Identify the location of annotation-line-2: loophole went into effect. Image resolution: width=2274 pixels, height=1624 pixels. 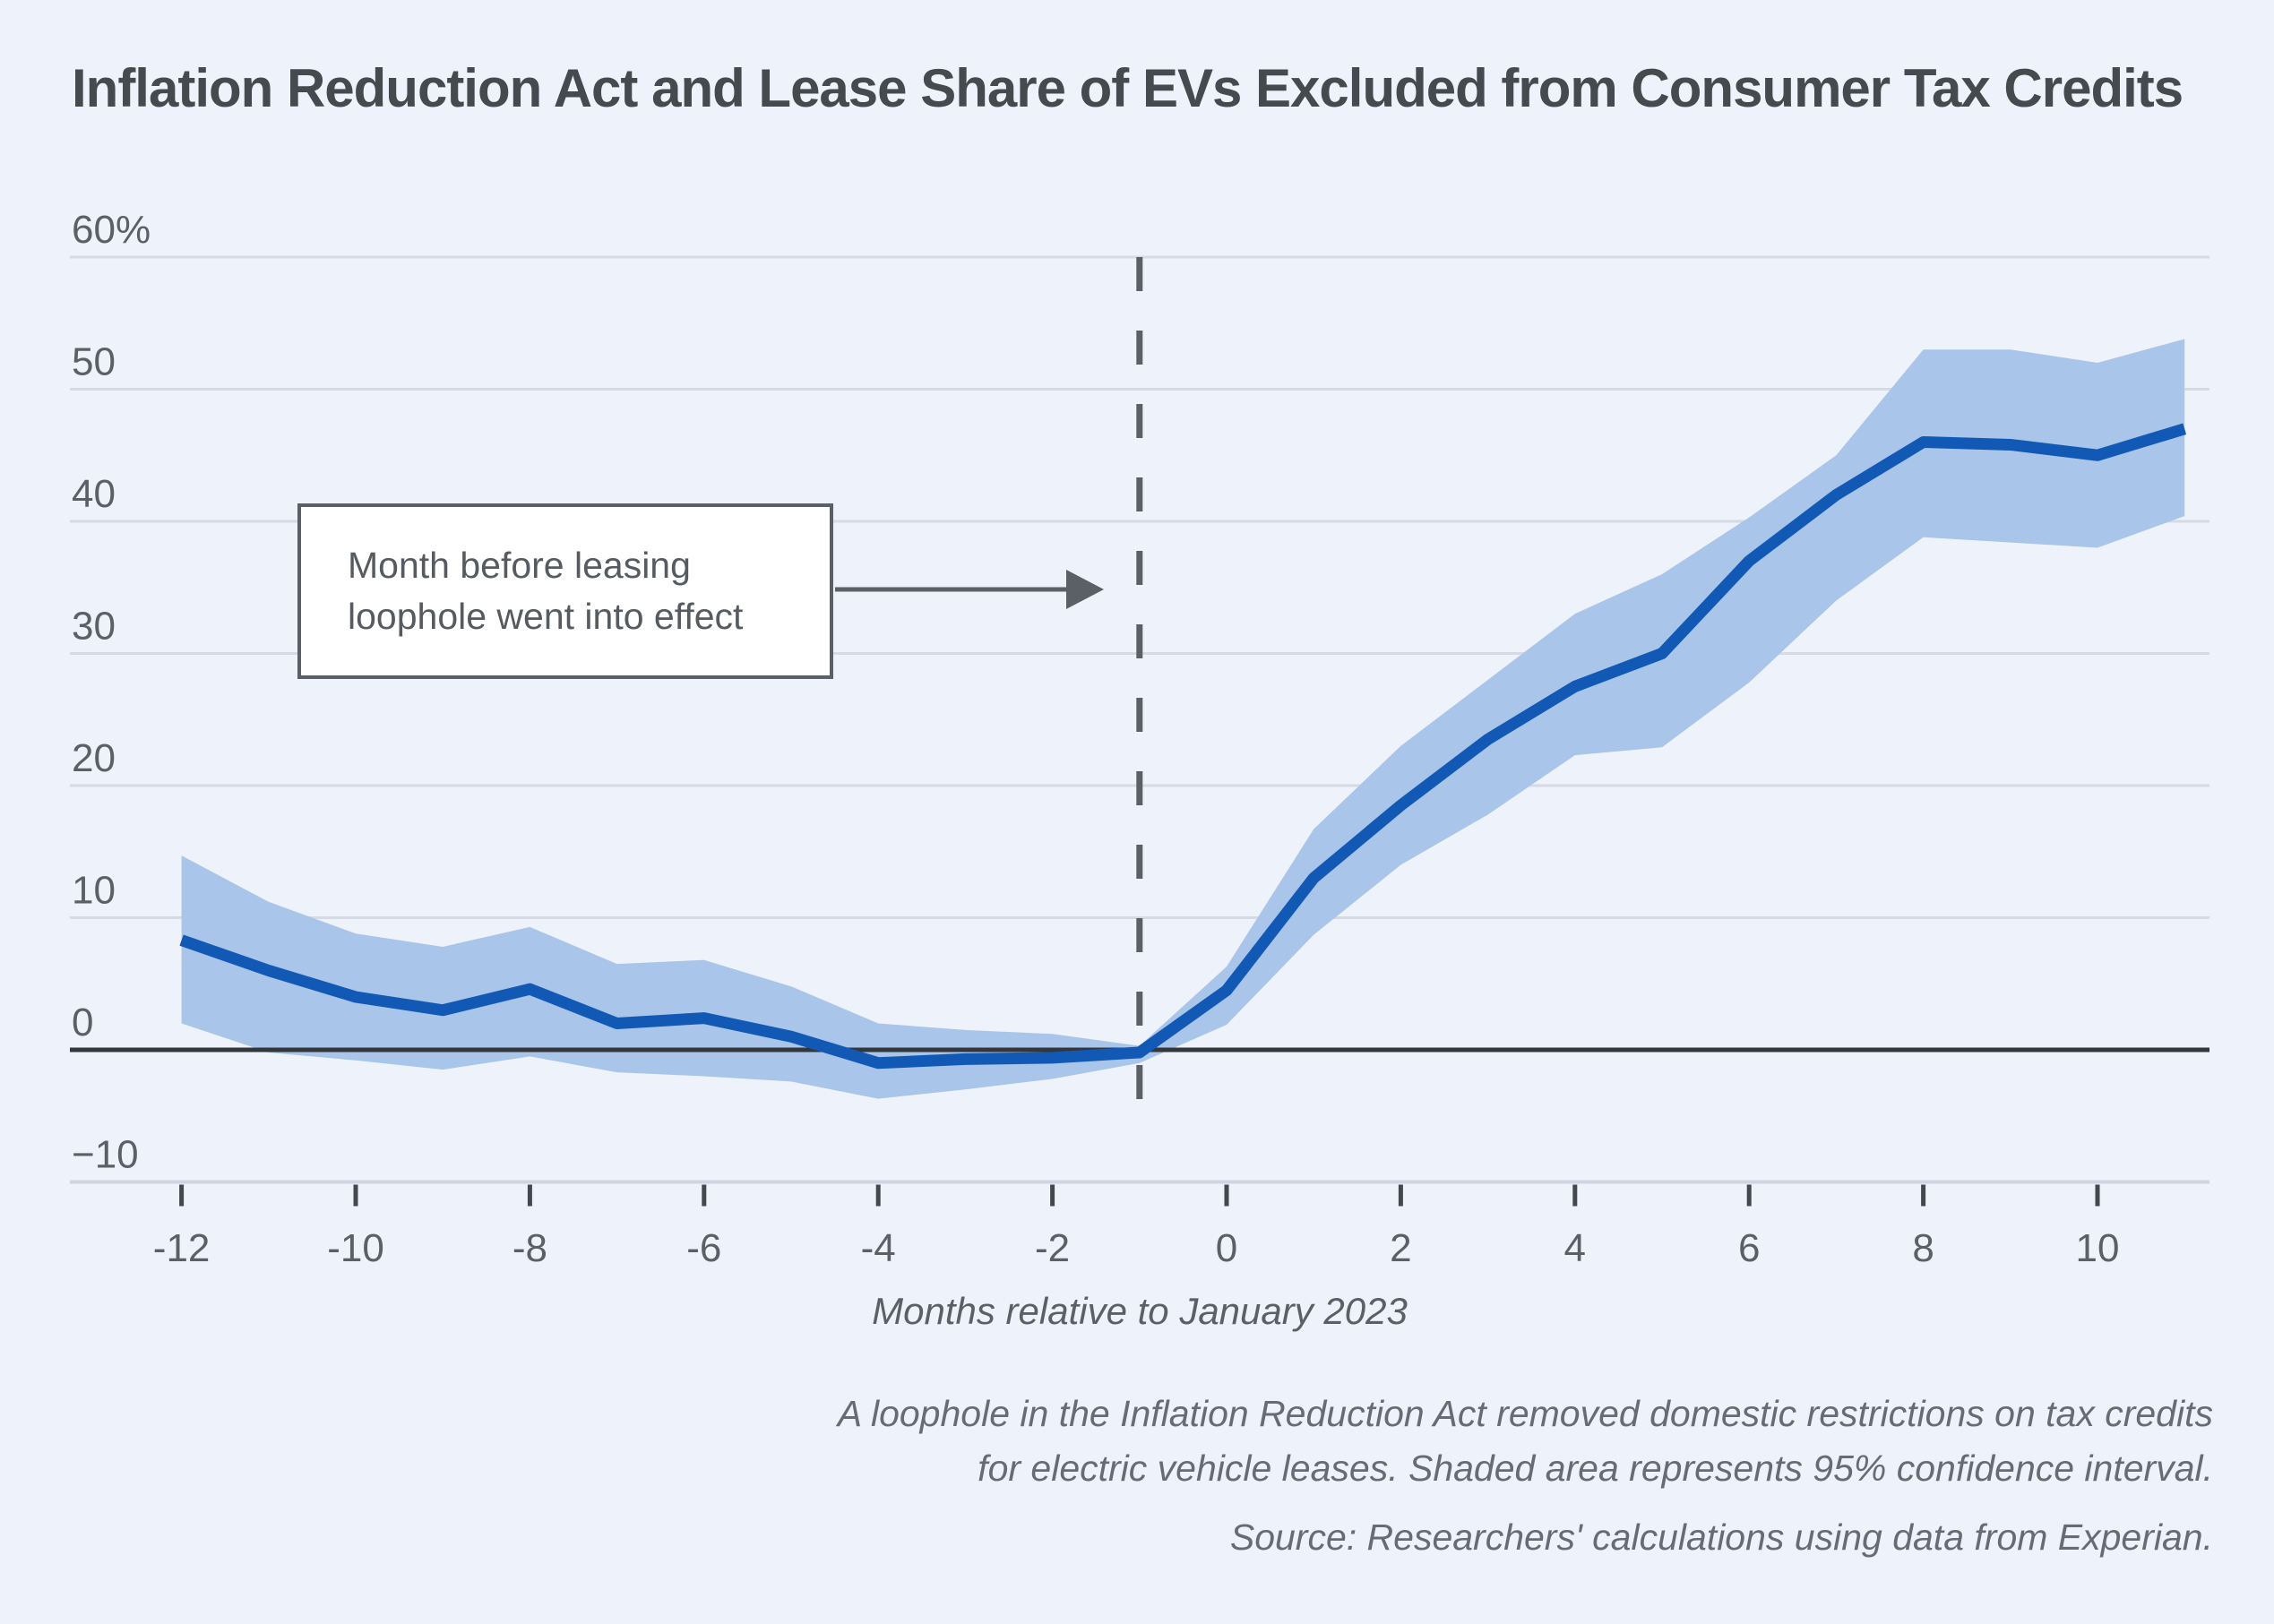
(546, 616).